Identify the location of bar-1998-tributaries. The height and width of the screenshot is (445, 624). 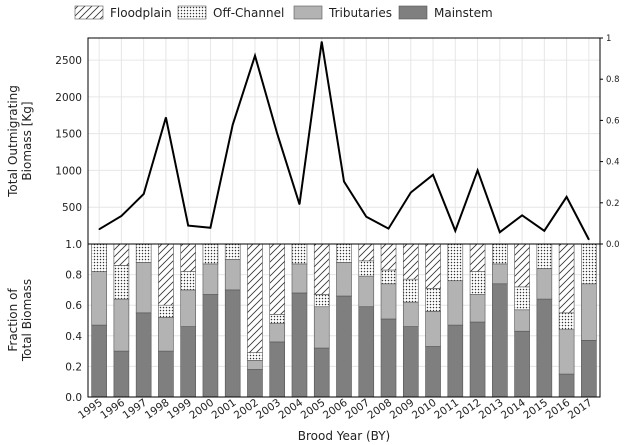
(166, 334).